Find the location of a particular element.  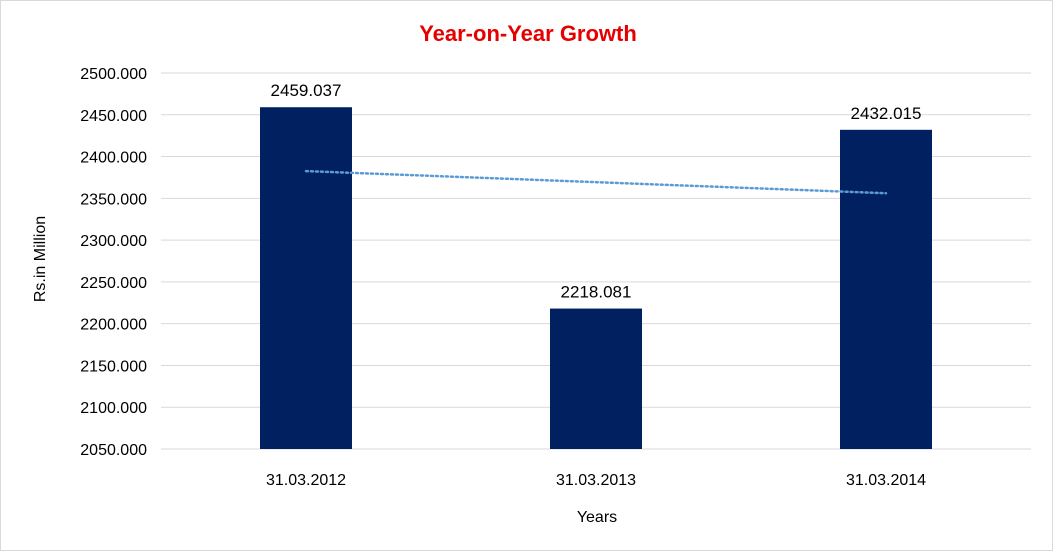

y-tick-label: 2500.000 is located at coordinates (113, 74).